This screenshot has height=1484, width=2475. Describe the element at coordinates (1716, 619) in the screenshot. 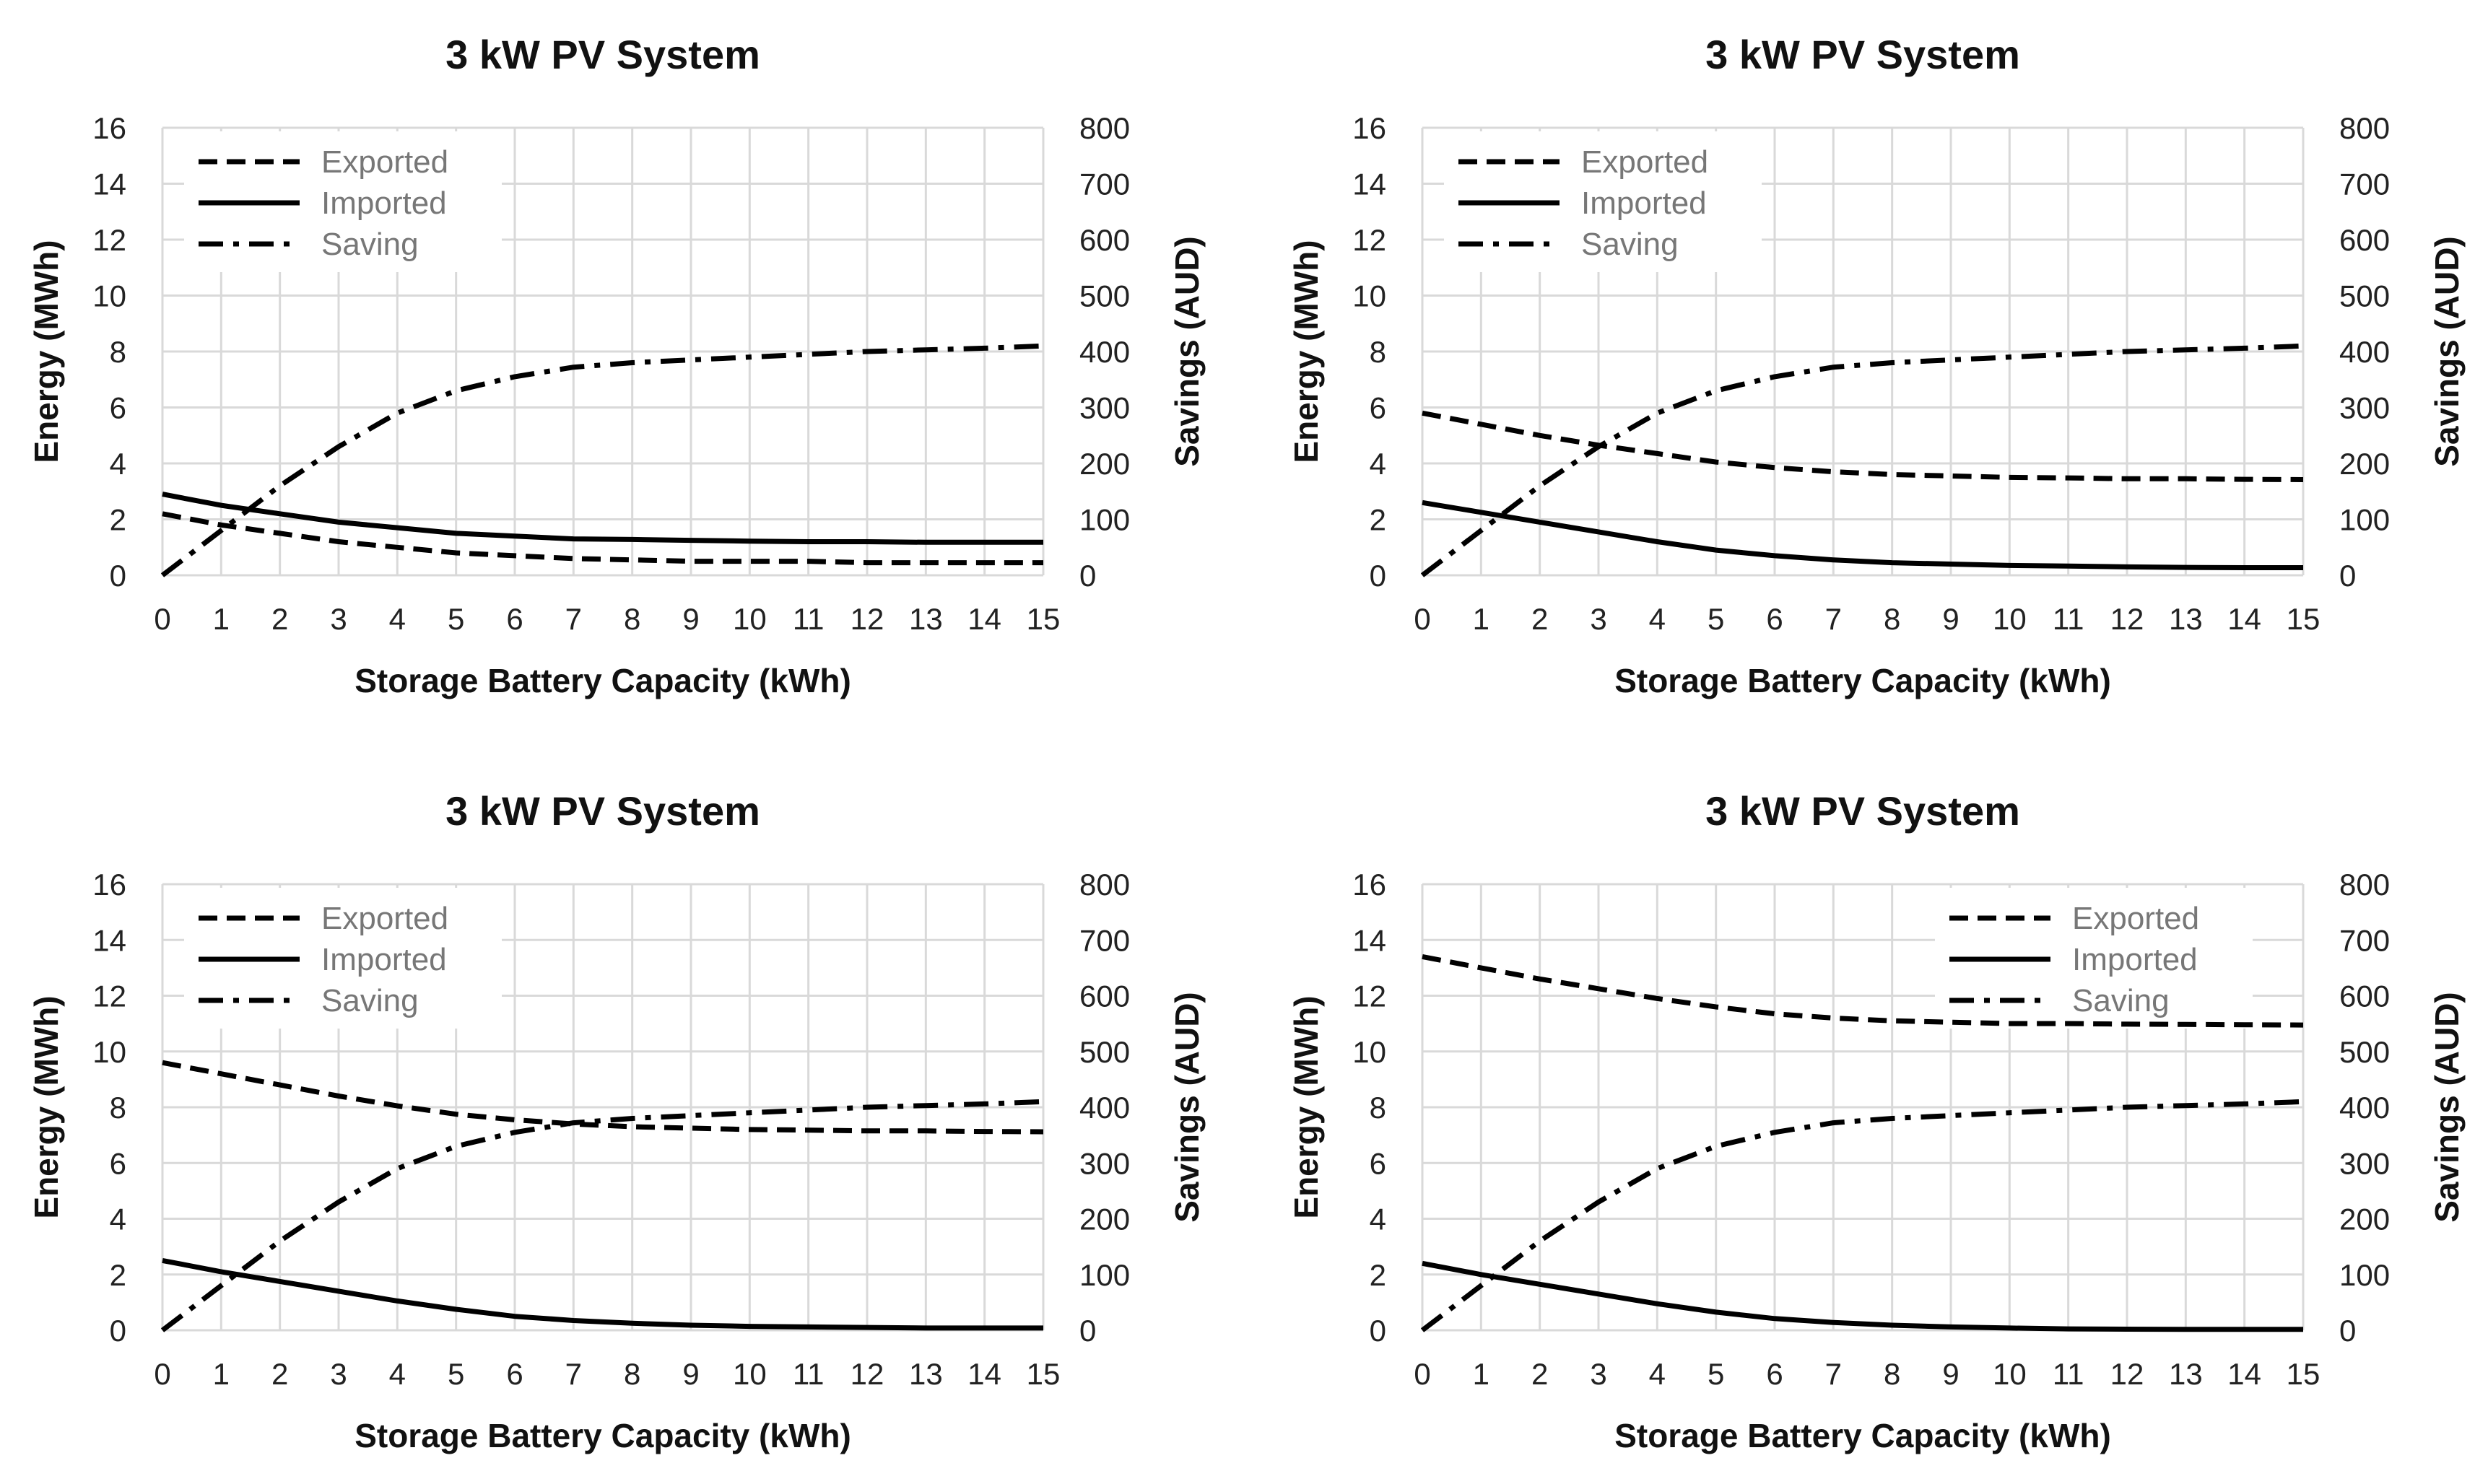

I see `x-tick-label: 5` at that location.